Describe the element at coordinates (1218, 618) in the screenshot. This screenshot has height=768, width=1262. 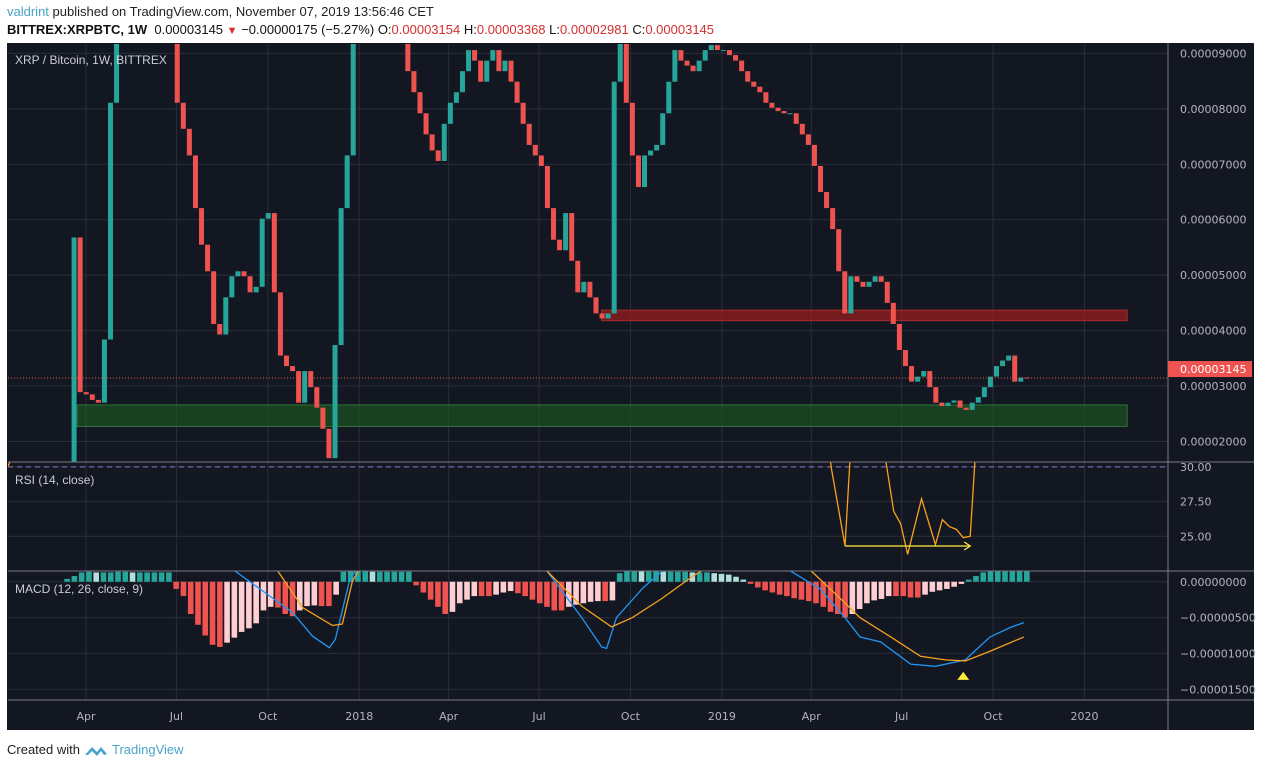
I see `macd-tick-label: −0.00000500` at that location.